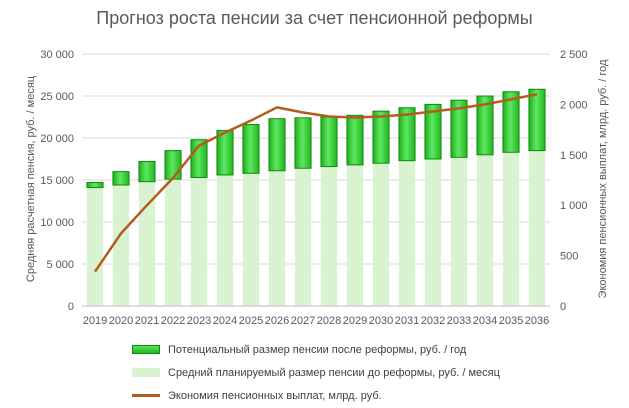 The width and height of the screenshot is (629, 408). Describe the element at coordinates (146, 395) in the screenshot. I see `legend-swatch-savings` at that location.